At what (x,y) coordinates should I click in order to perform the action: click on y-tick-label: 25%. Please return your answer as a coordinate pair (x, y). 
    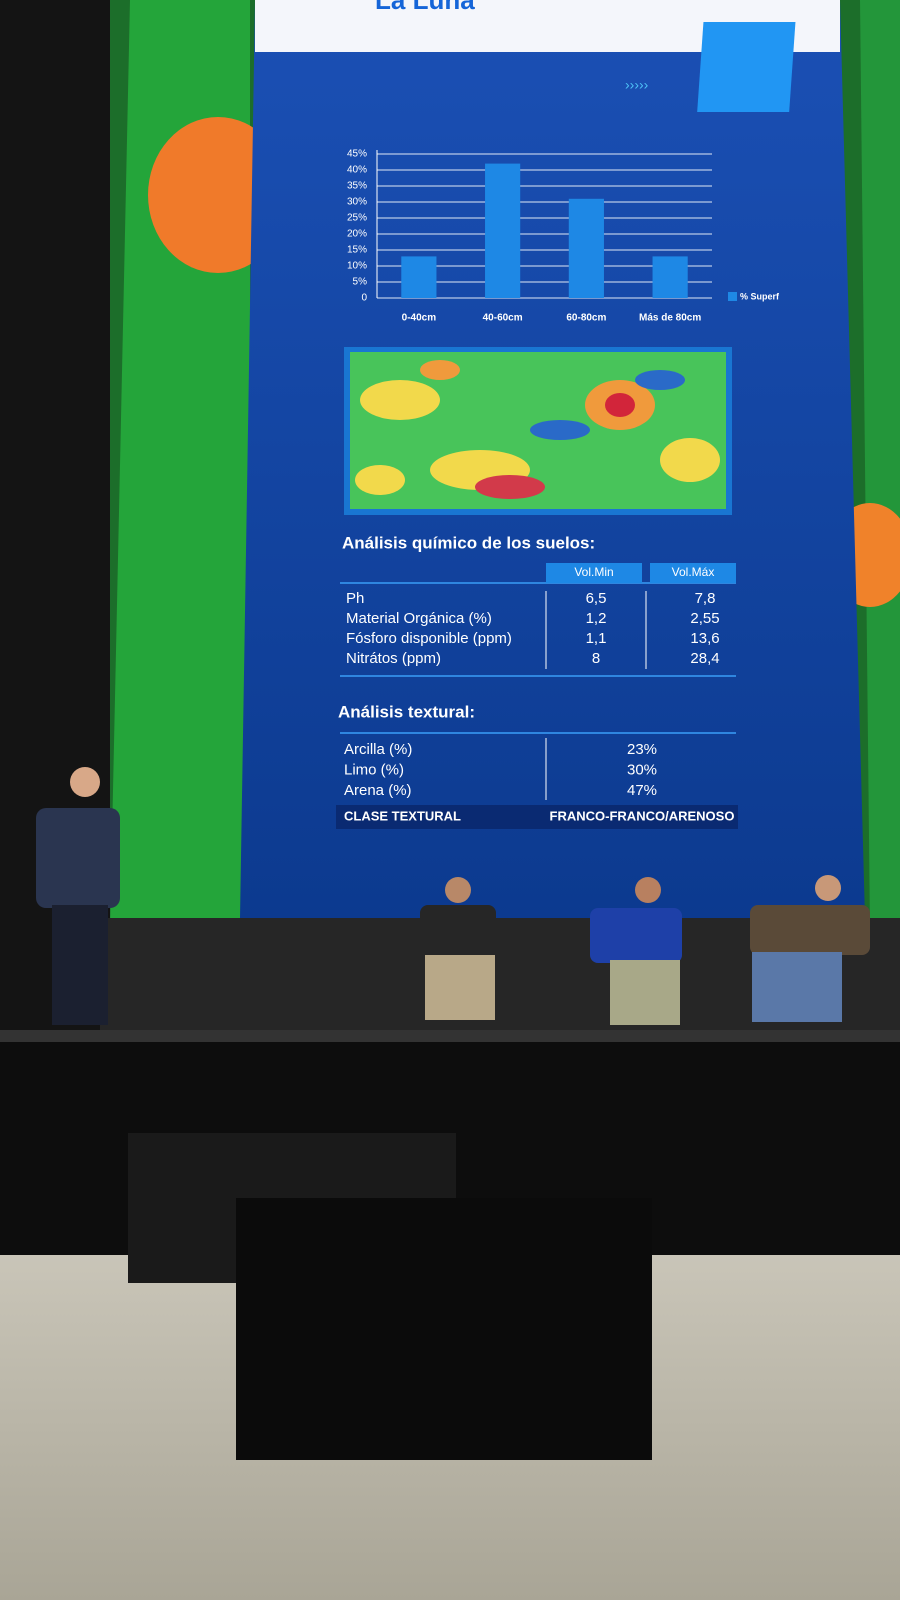
    Looking at the image, I should click on (357, 218).